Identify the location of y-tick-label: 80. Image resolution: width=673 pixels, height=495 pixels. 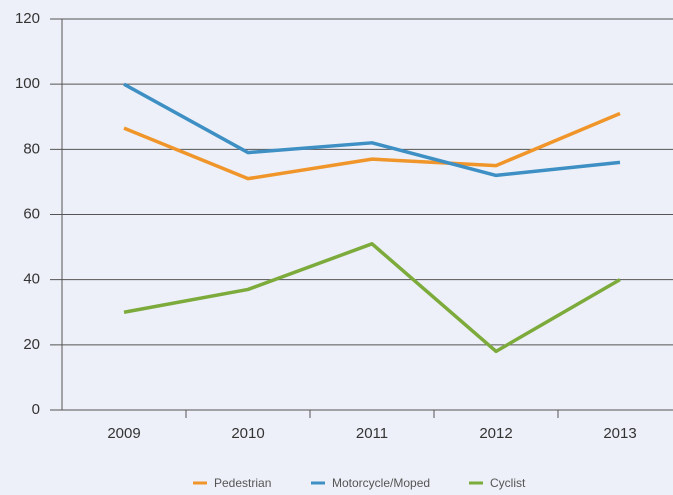
(31, 148).